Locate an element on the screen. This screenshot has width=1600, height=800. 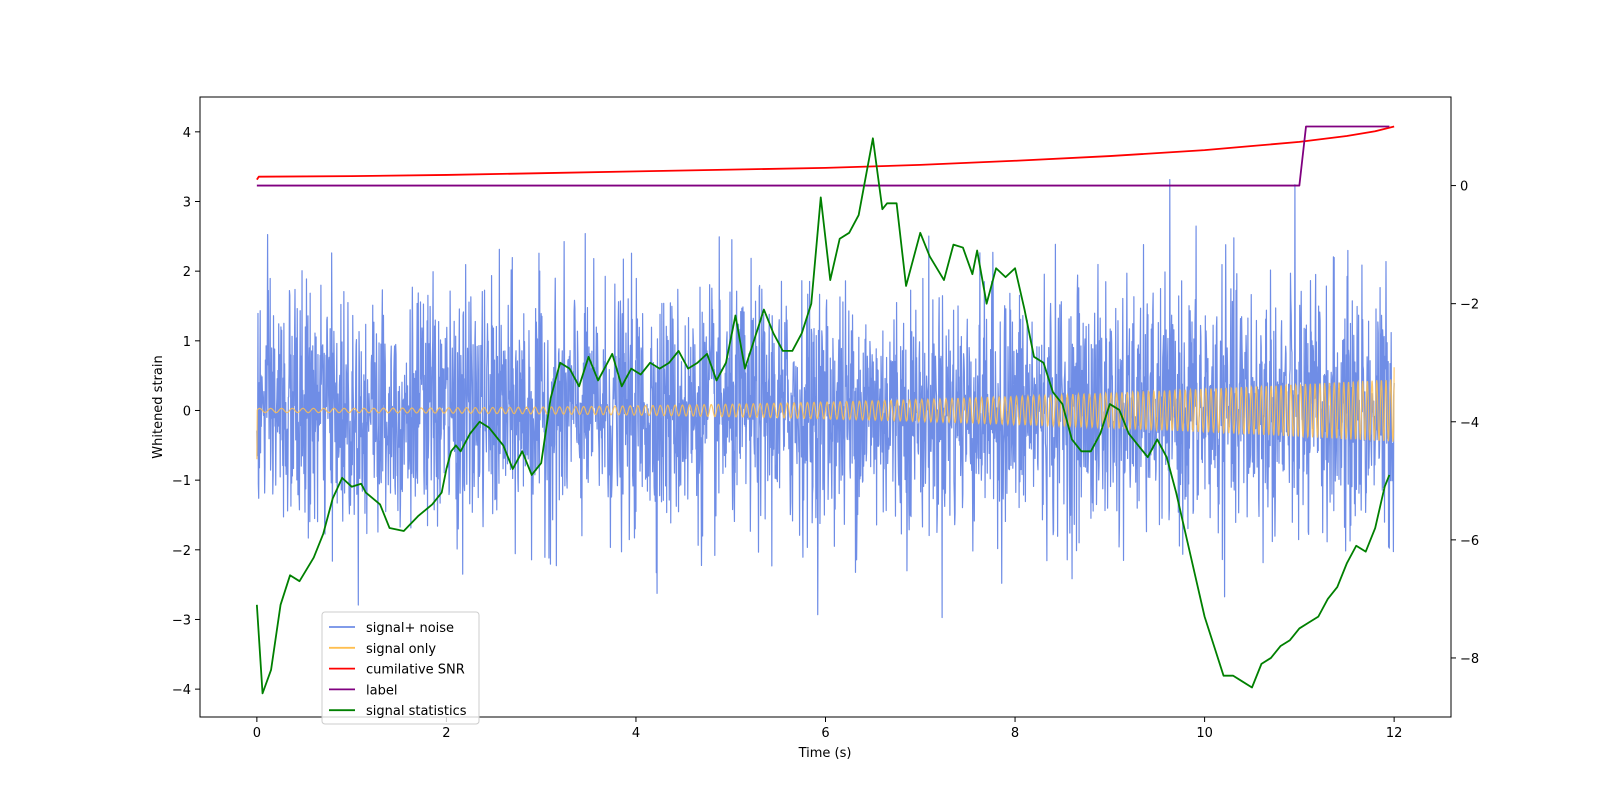
x-tick-label: 2 is located at coordinates (446, 733).